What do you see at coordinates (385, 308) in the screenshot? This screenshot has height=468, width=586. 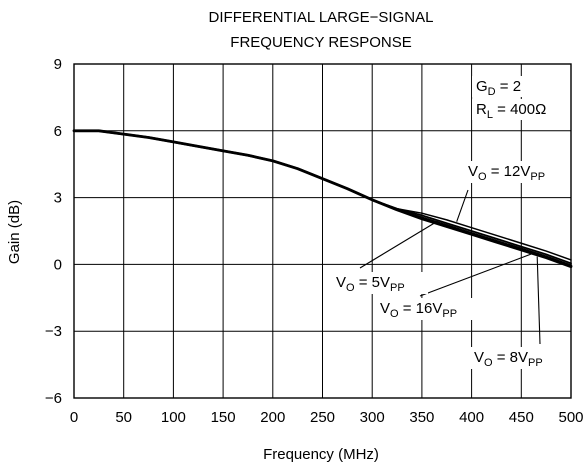 I see `series-label-2-main: V` at bounding box center [385, 308].